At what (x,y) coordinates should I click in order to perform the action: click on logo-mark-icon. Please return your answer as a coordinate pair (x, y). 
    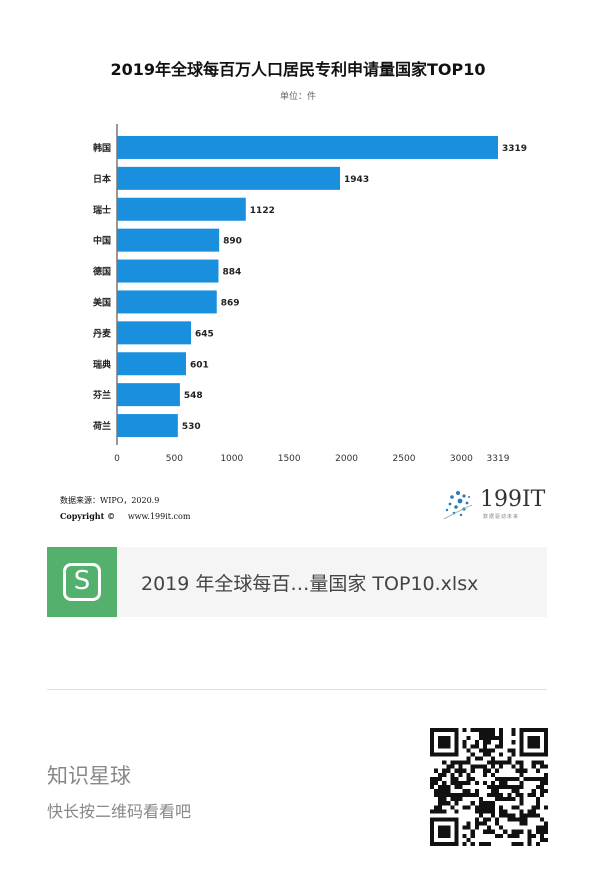
    Looking at the image, I should click on (458, 505).